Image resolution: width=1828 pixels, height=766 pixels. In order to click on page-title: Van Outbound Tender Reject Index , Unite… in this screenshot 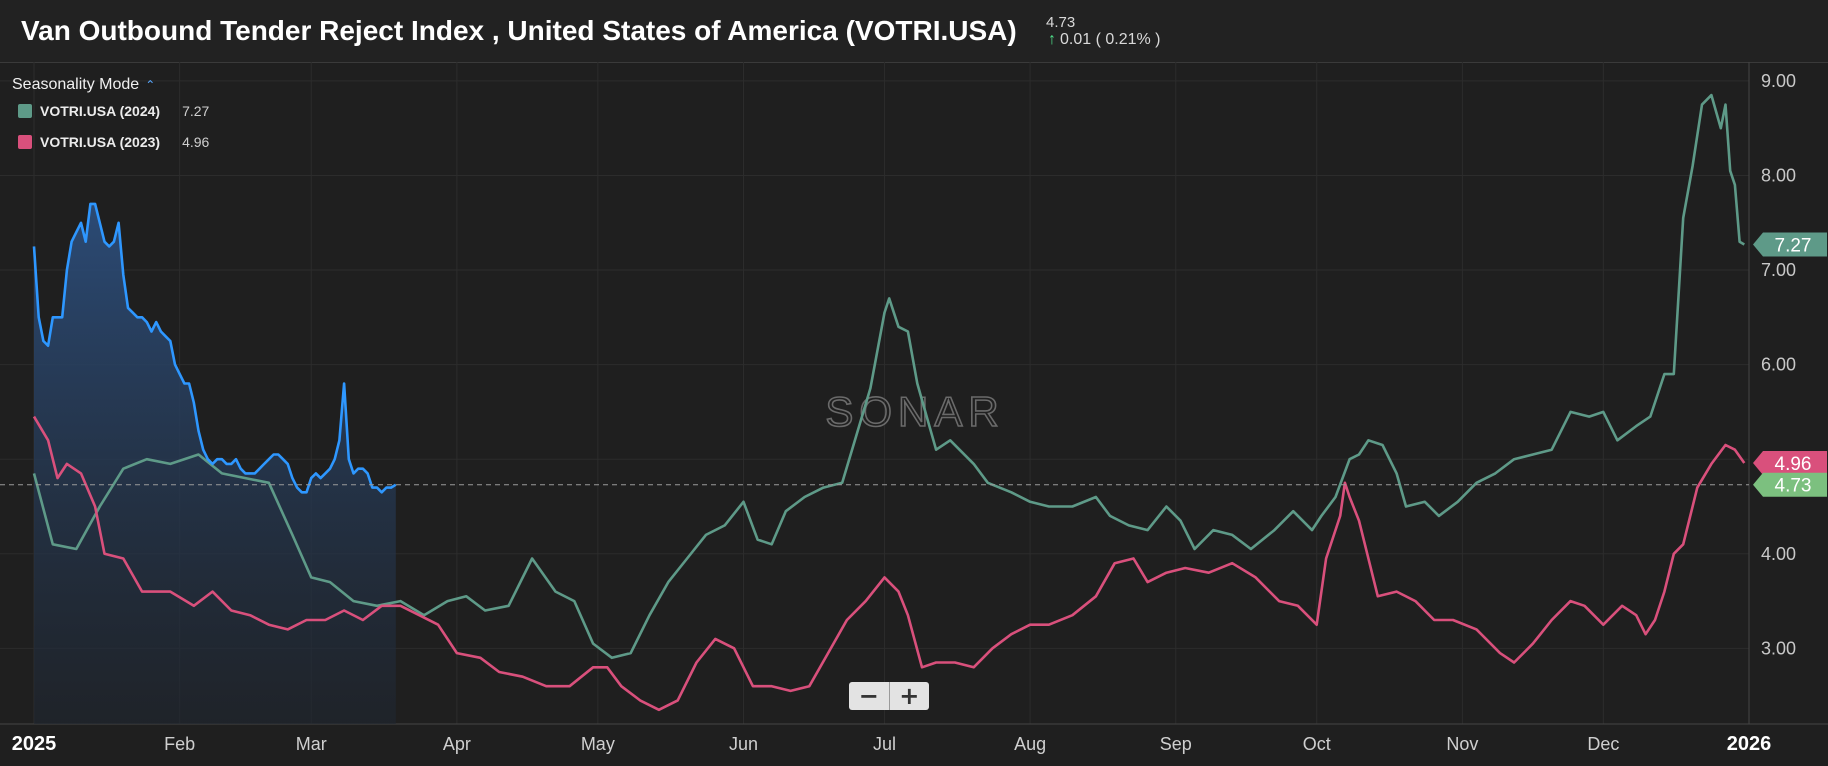, I will do `click(519, 30)`.